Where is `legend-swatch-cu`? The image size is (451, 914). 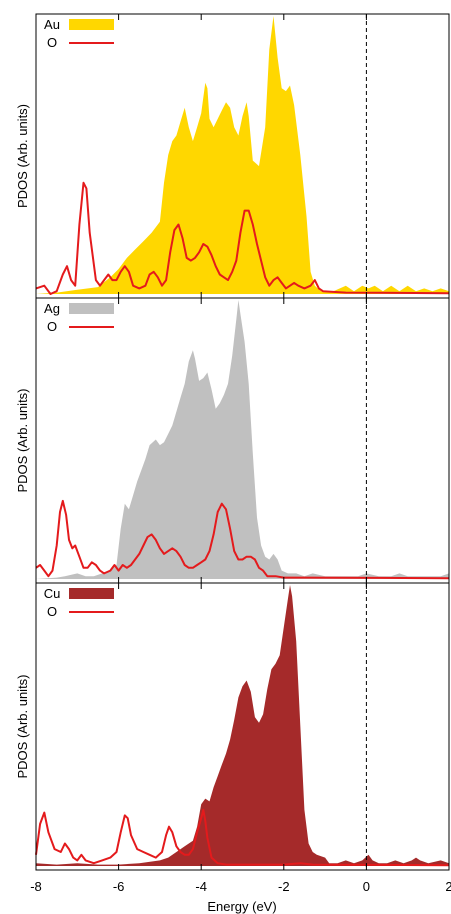
legend-swatch-cu is located at coordinates (91, 593).